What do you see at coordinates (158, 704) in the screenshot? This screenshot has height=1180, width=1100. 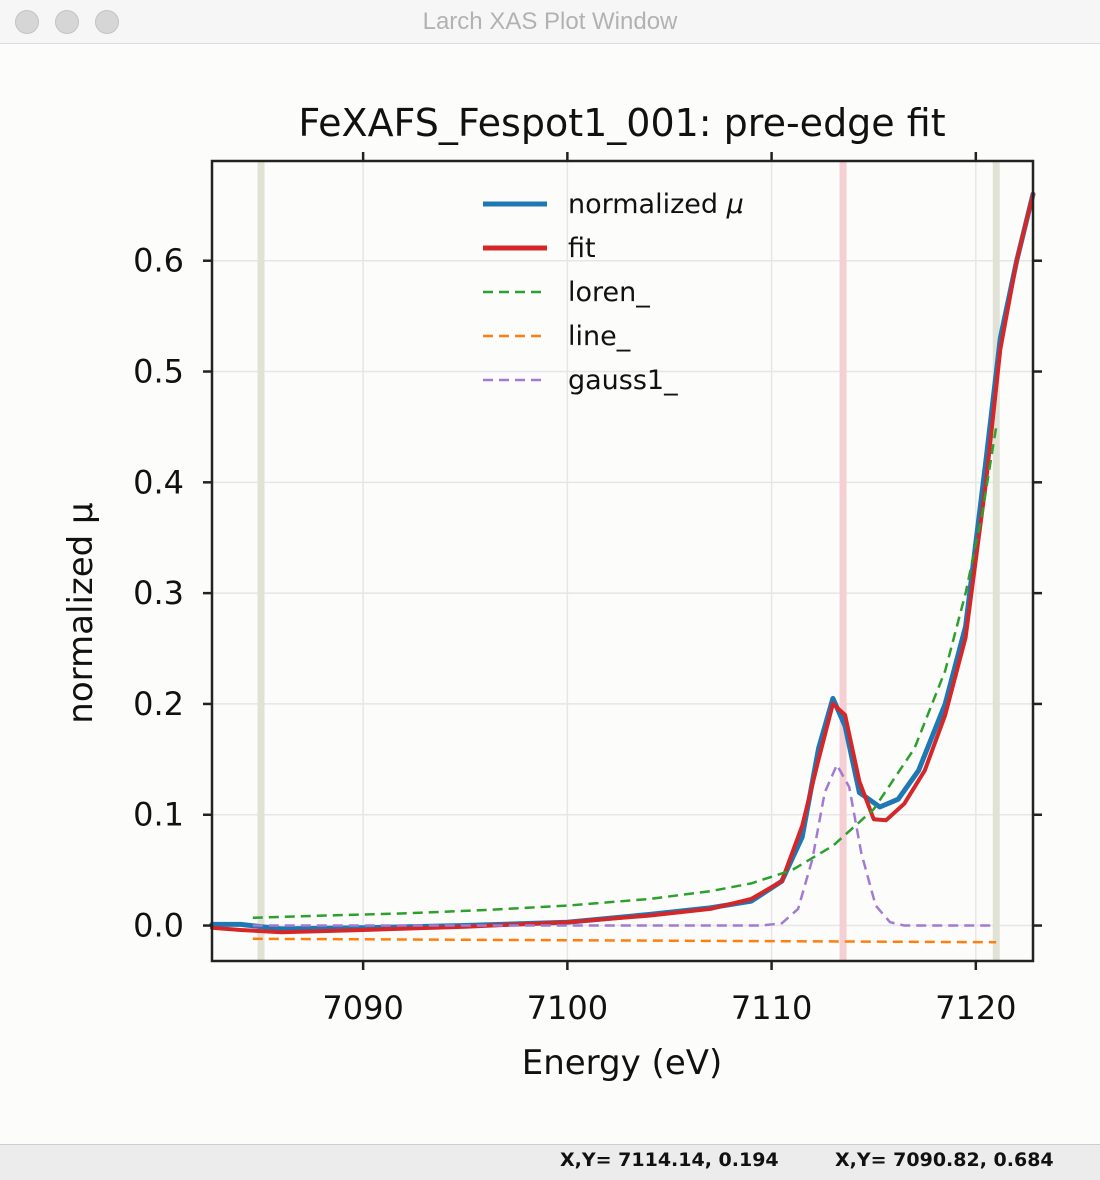 I see `y-tick-label: 0.2` at bounding box center [158, 704].